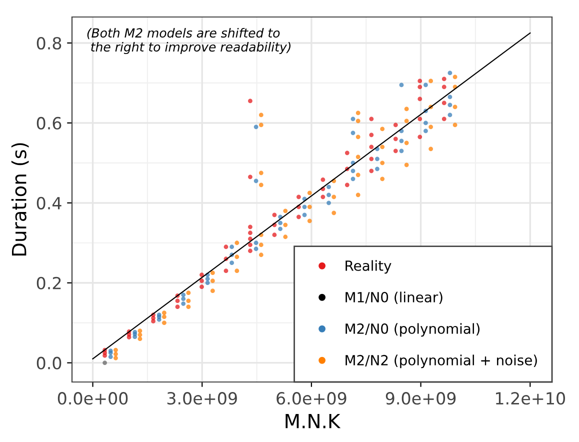  I want to click on y-tick-label: 0.6, so click(49, 123).